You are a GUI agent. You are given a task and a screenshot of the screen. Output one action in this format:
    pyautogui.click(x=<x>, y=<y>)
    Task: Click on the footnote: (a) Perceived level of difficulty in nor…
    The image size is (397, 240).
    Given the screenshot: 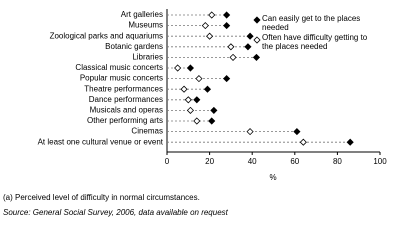 What is the action you would take?
    pyautogui.click(x=101, y=197)
    